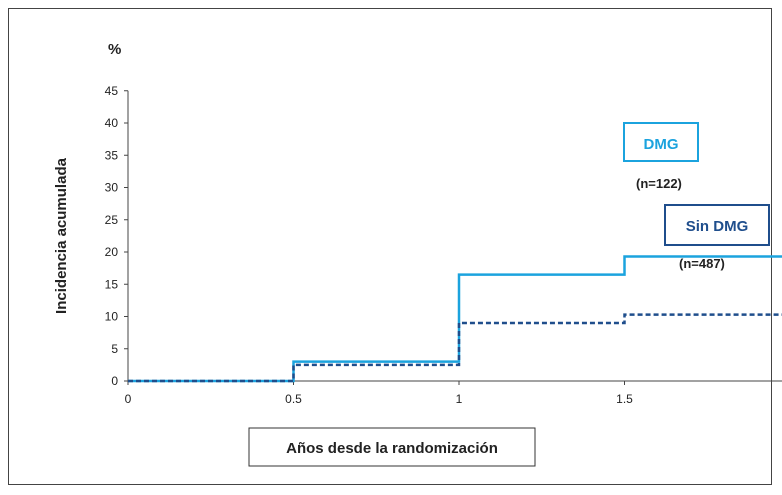  What do you see at coordinates (112, 317) in the screenshot?
I see `y-tick-label: 10` at bounding box center [112, 317].